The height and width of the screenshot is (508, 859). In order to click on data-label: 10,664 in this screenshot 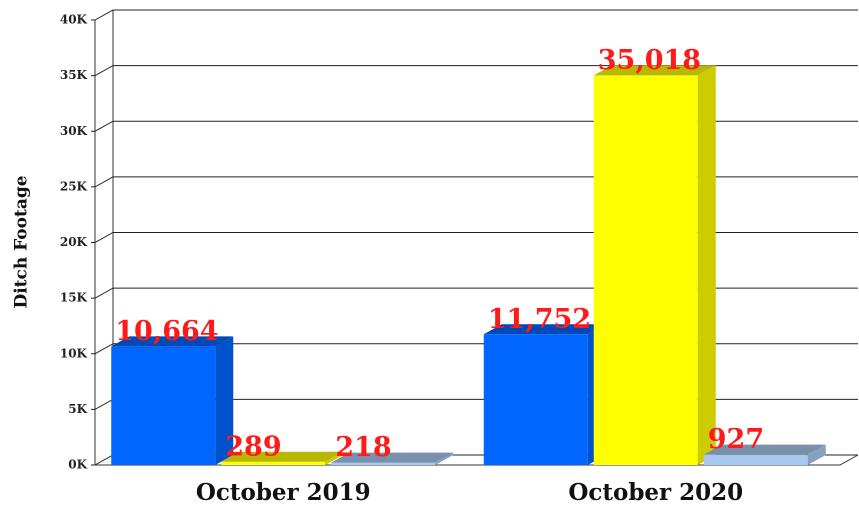, I will do `click(166, 331)`.